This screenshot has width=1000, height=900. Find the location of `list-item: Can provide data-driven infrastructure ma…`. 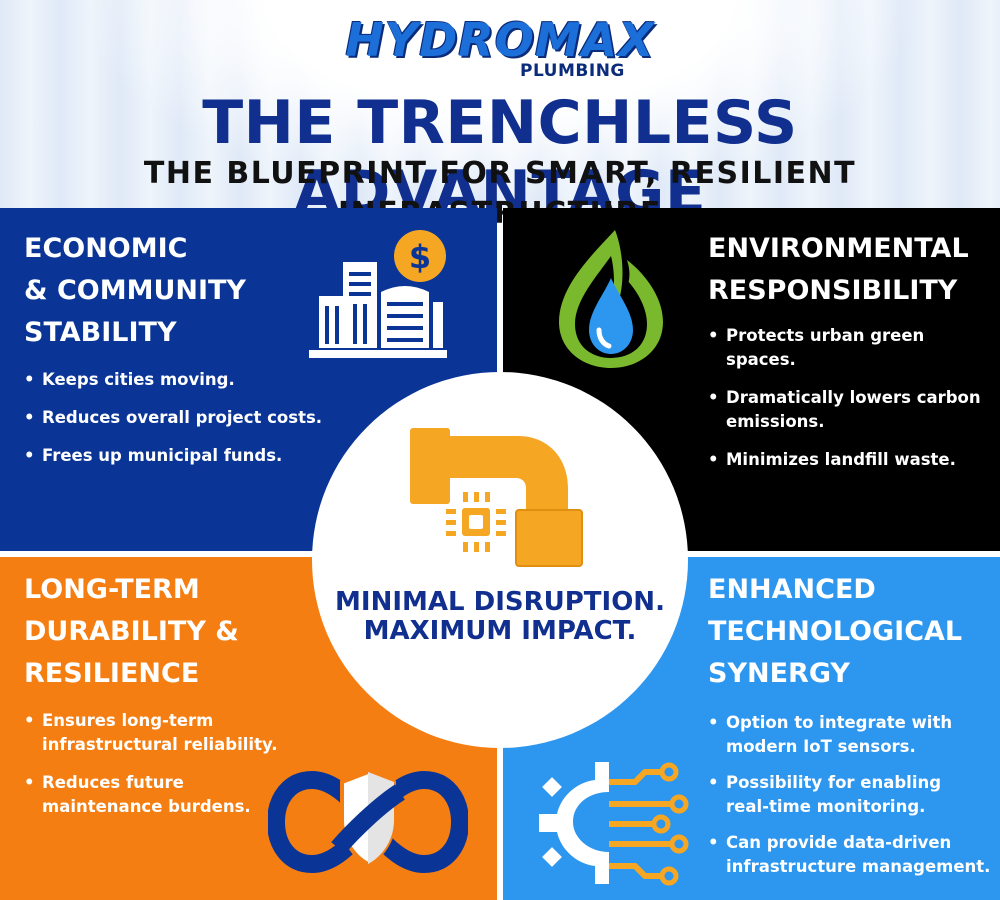

list-item: Can provide data-driven infrastructure ma… is located at coordinates (849, 855).